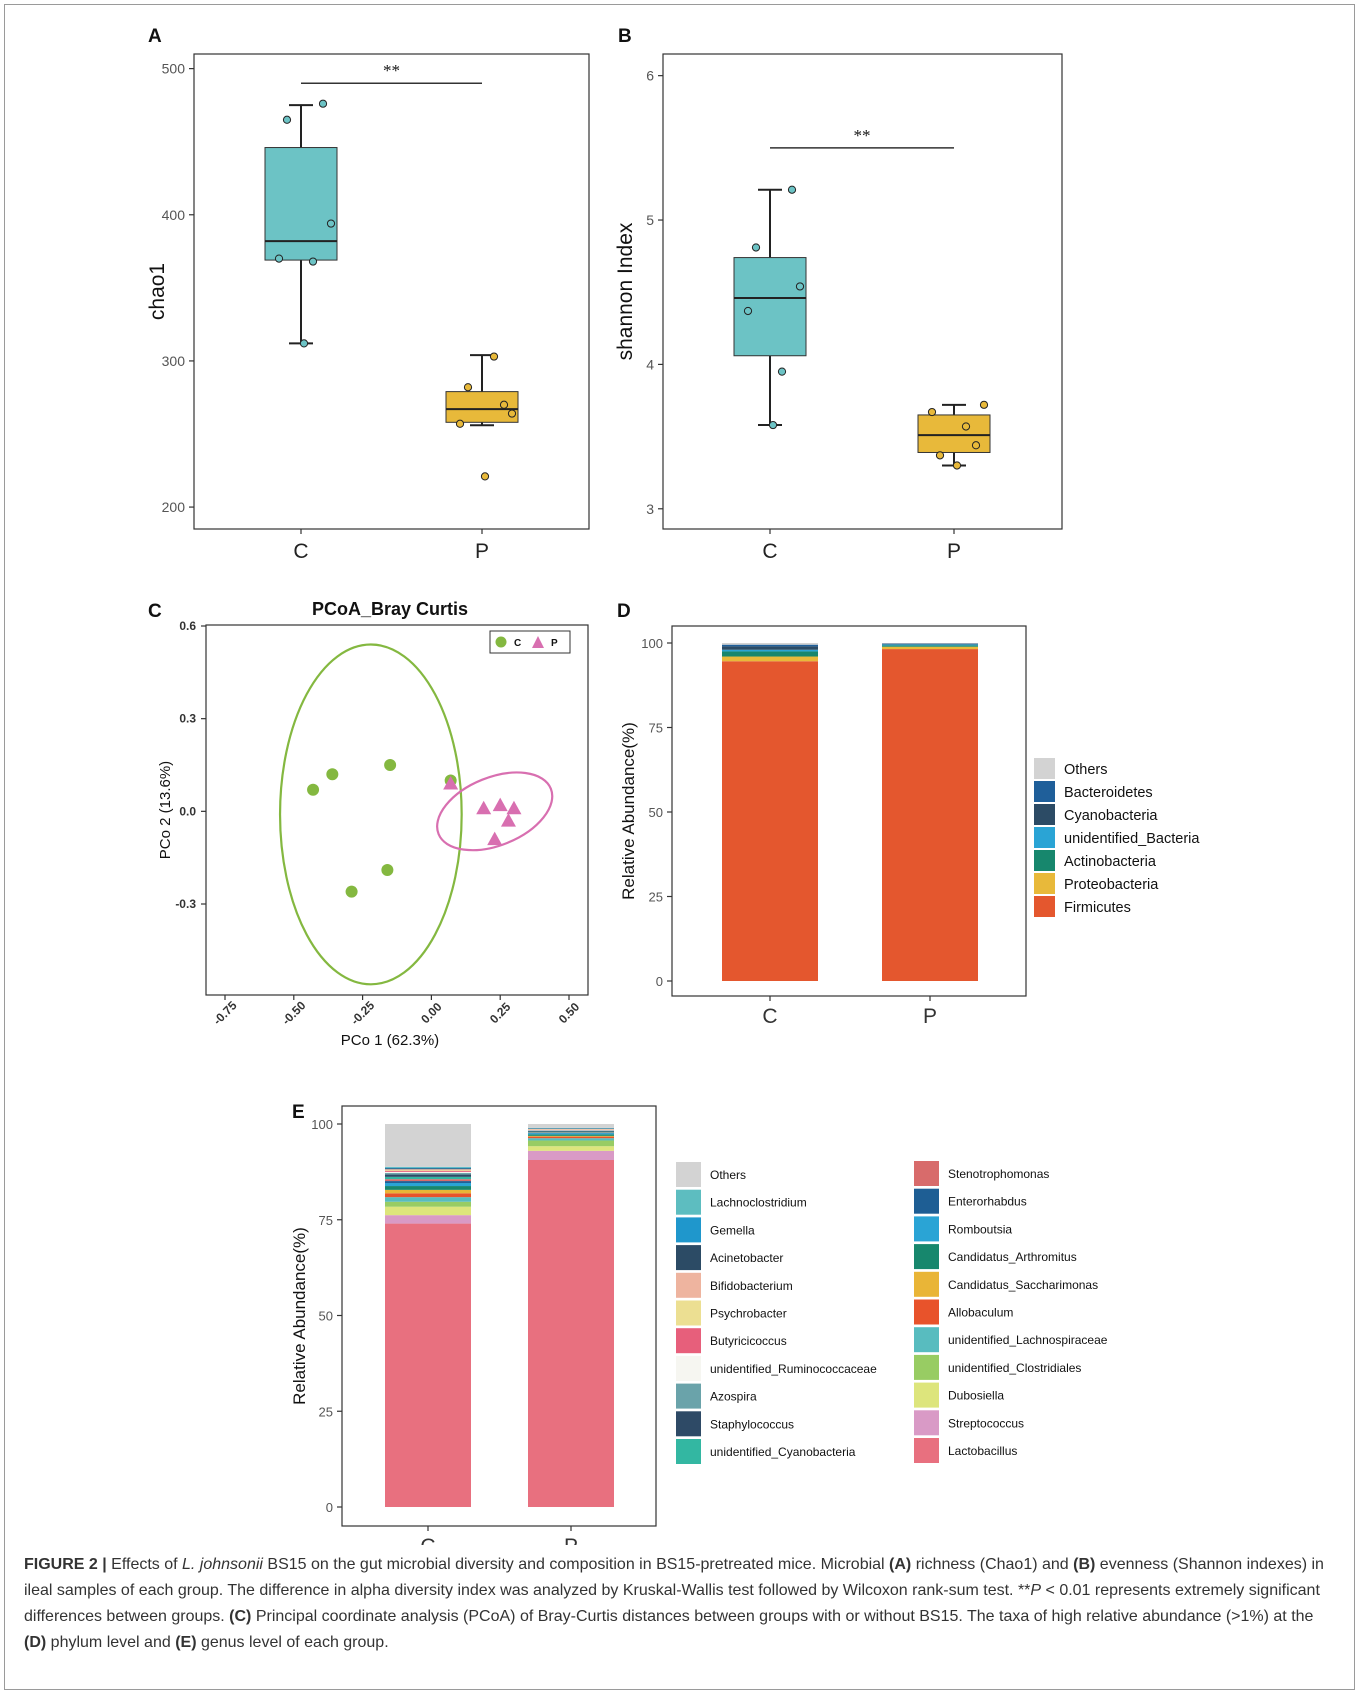 This screenshot has height=1694, width=1360. I want to click on y-tick-label: 100, so click(322, 1124).